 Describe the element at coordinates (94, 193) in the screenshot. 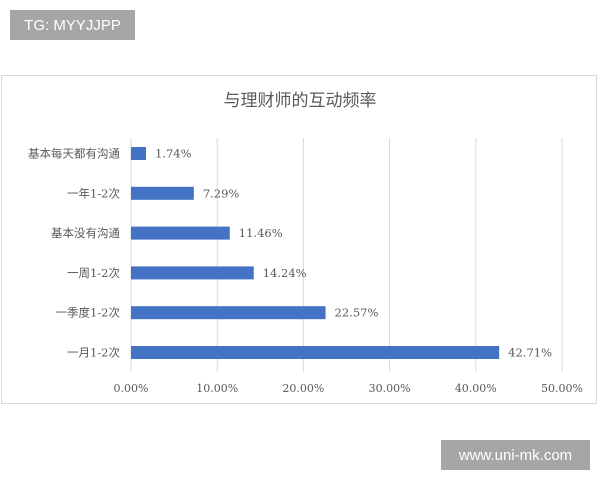

I see `category-label: 一年1-2次` at that location.